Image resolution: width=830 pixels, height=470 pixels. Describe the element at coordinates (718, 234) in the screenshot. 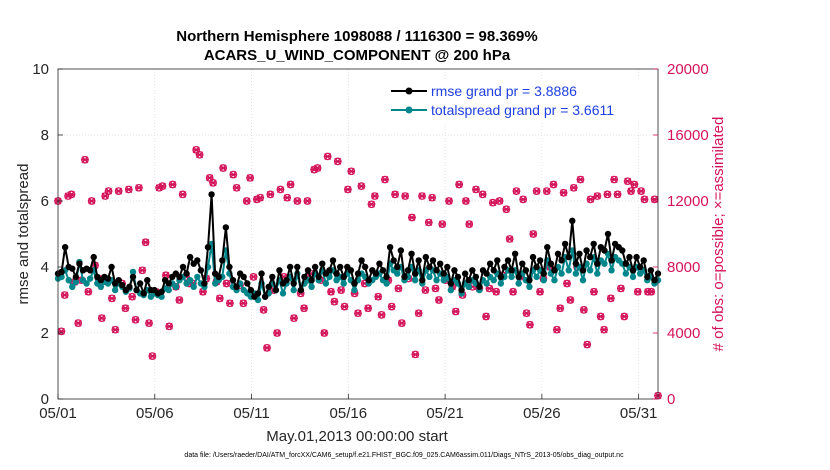

I see `right-axis-label: # of obs: o=possible; ×=assimilated` at that location.